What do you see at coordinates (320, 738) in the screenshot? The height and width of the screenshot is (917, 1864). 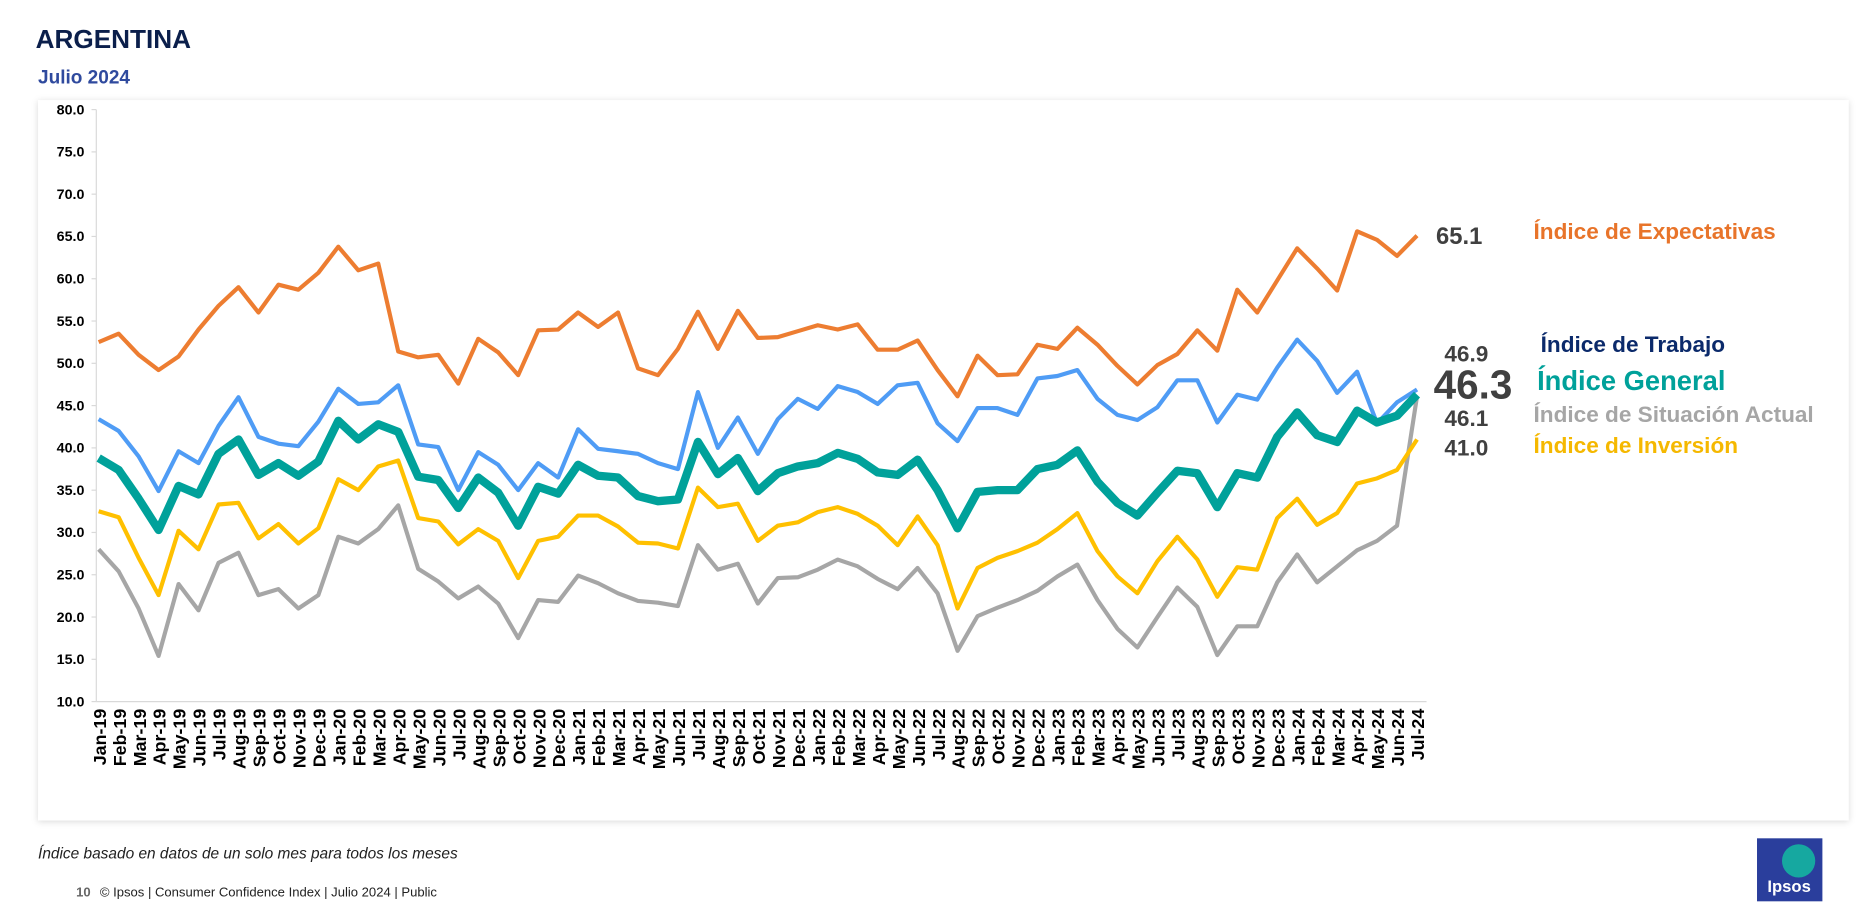 I see `x-tick-label: Dec-19` at bounding box center [320, 738].